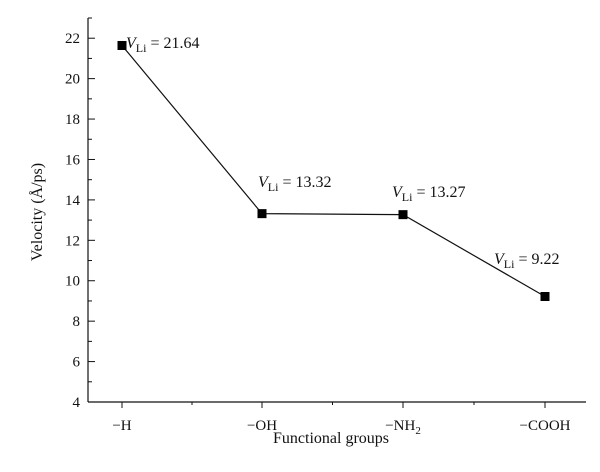  I want to click on y-tick-label: 10, so click(72, 282).